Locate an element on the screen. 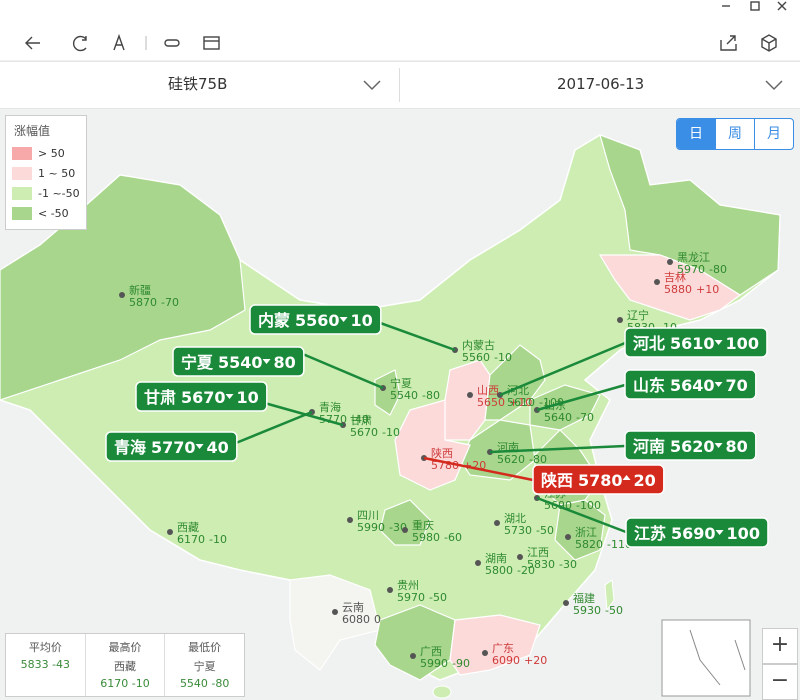 The image size is (800, 700). province-name: 甘肃 is located at coordinates (361, 420).